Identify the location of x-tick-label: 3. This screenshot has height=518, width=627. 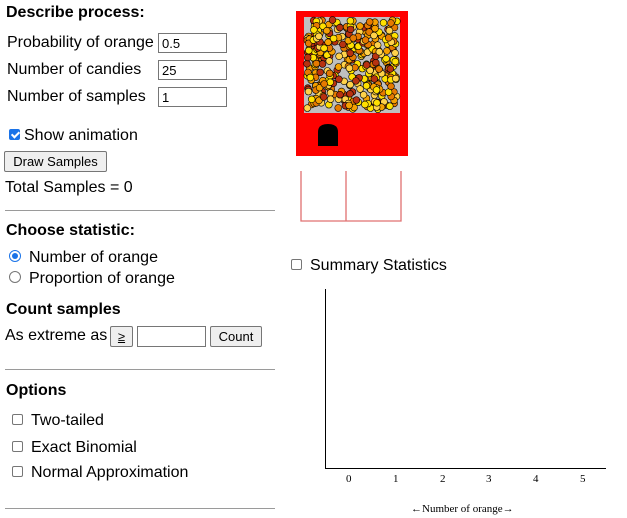
(489, 479).